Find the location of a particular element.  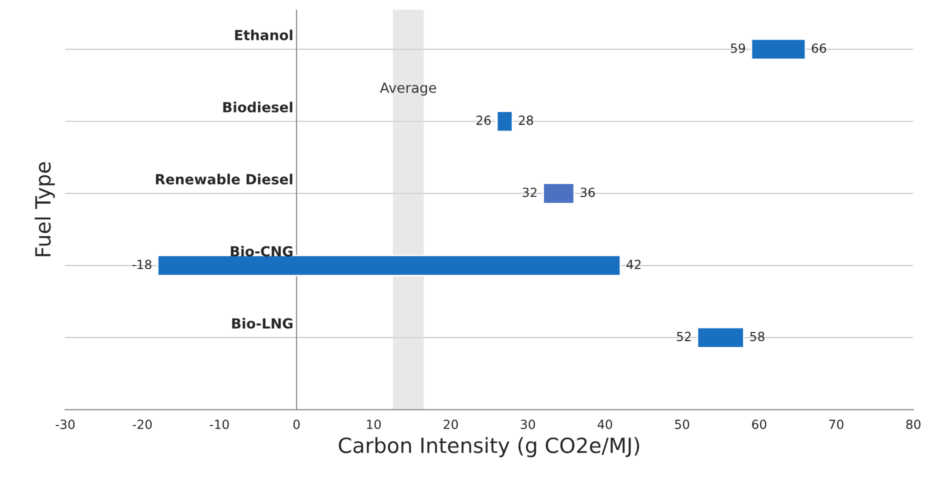

annotation: -18 is located at coordinates (142, 265).